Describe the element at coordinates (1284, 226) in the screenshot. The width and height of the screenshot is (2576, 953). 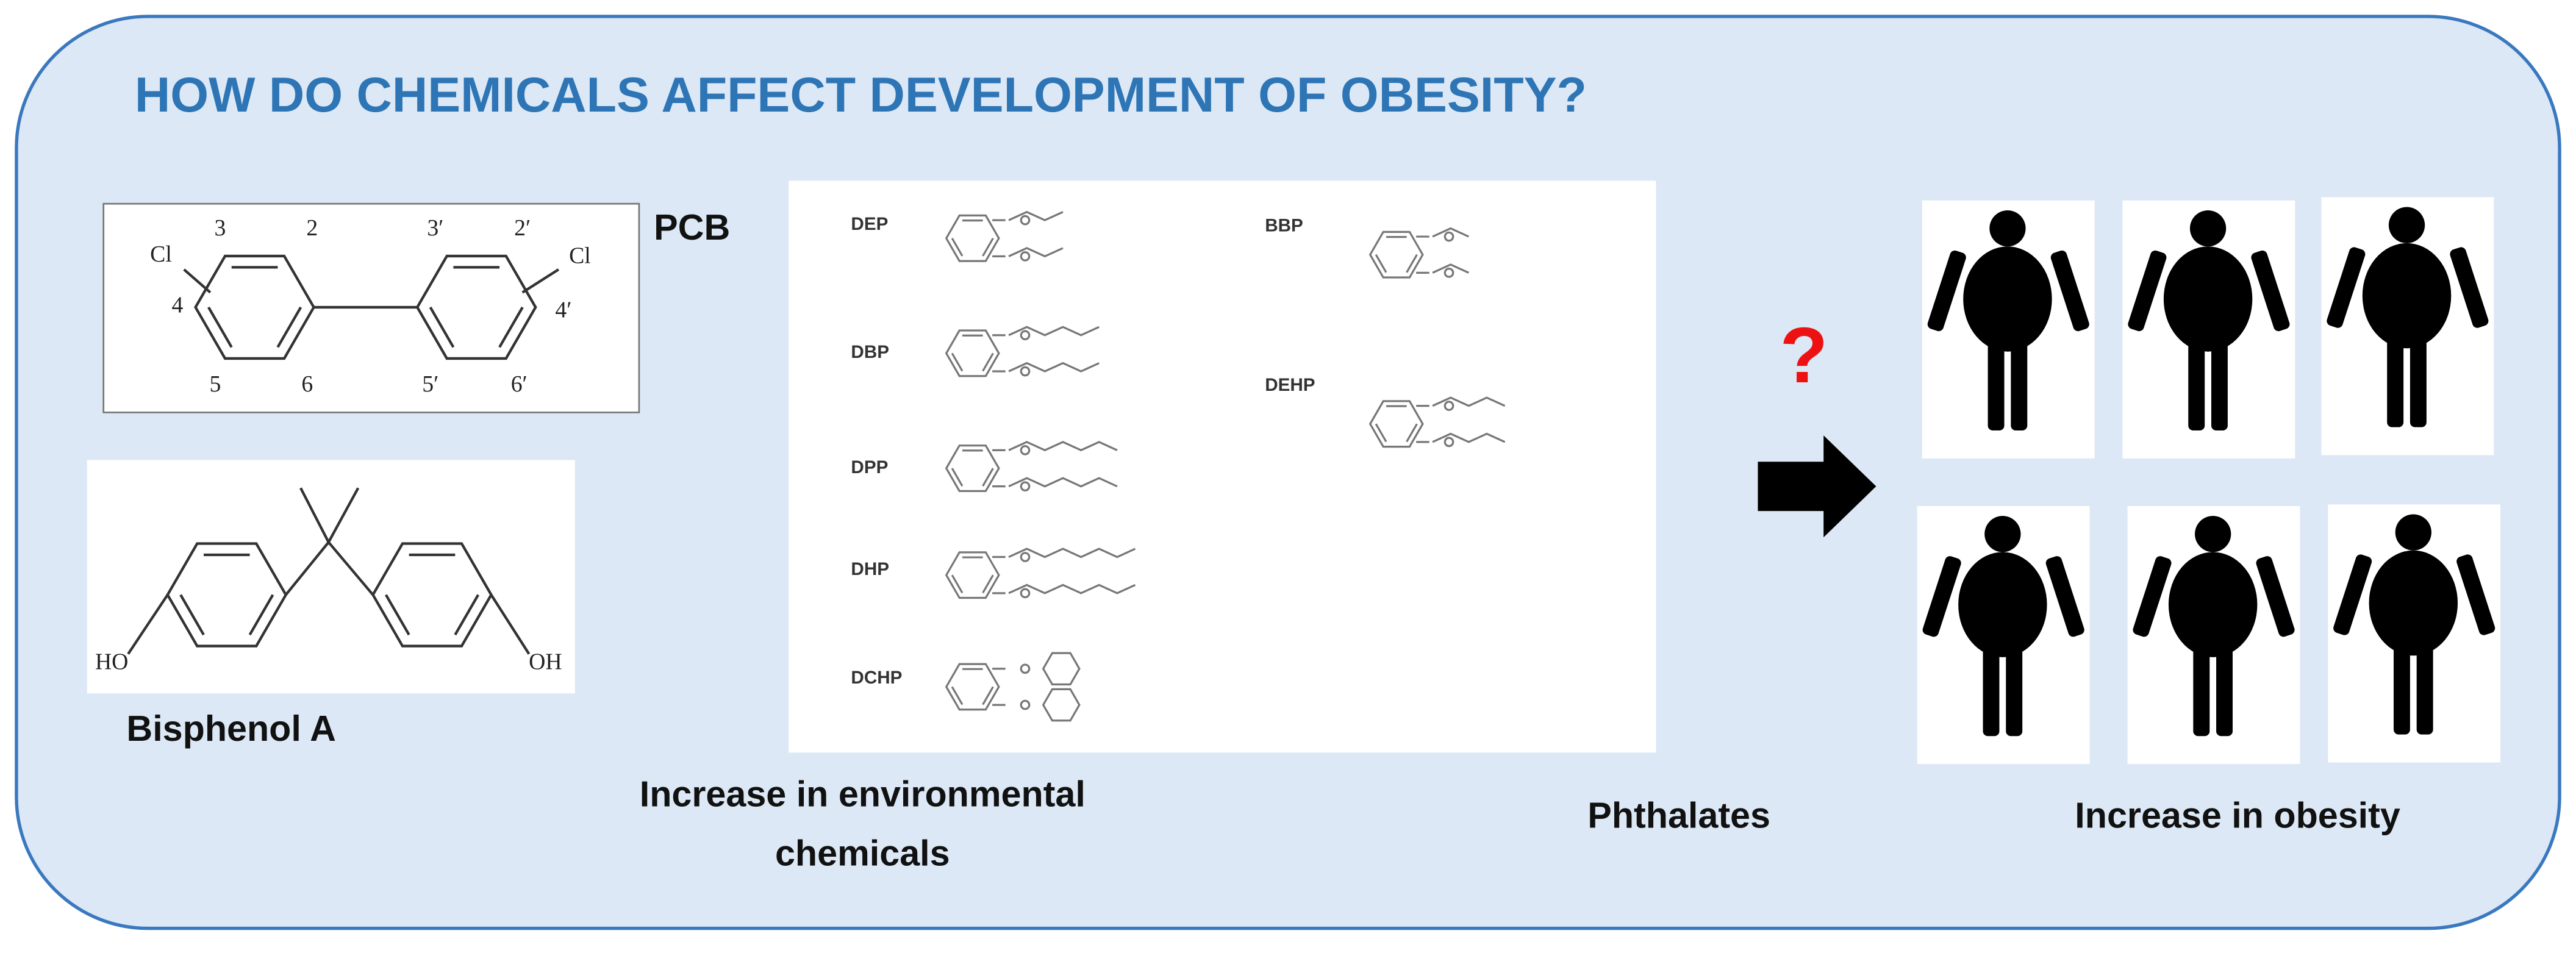
I see `compound-label: BBP` at that location.